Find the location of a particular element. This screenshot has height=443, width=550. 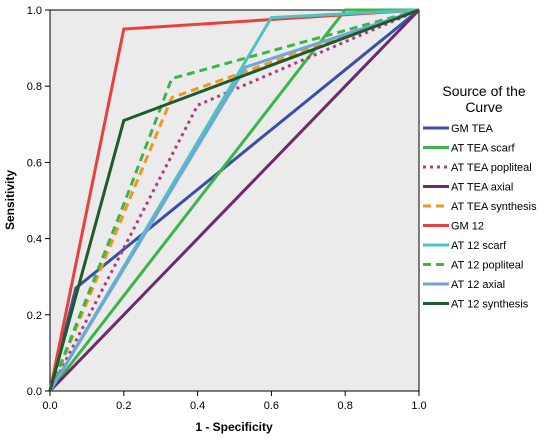

legend-item-at-12-axial: AT 12 axial is located at coordinates (464, 285).